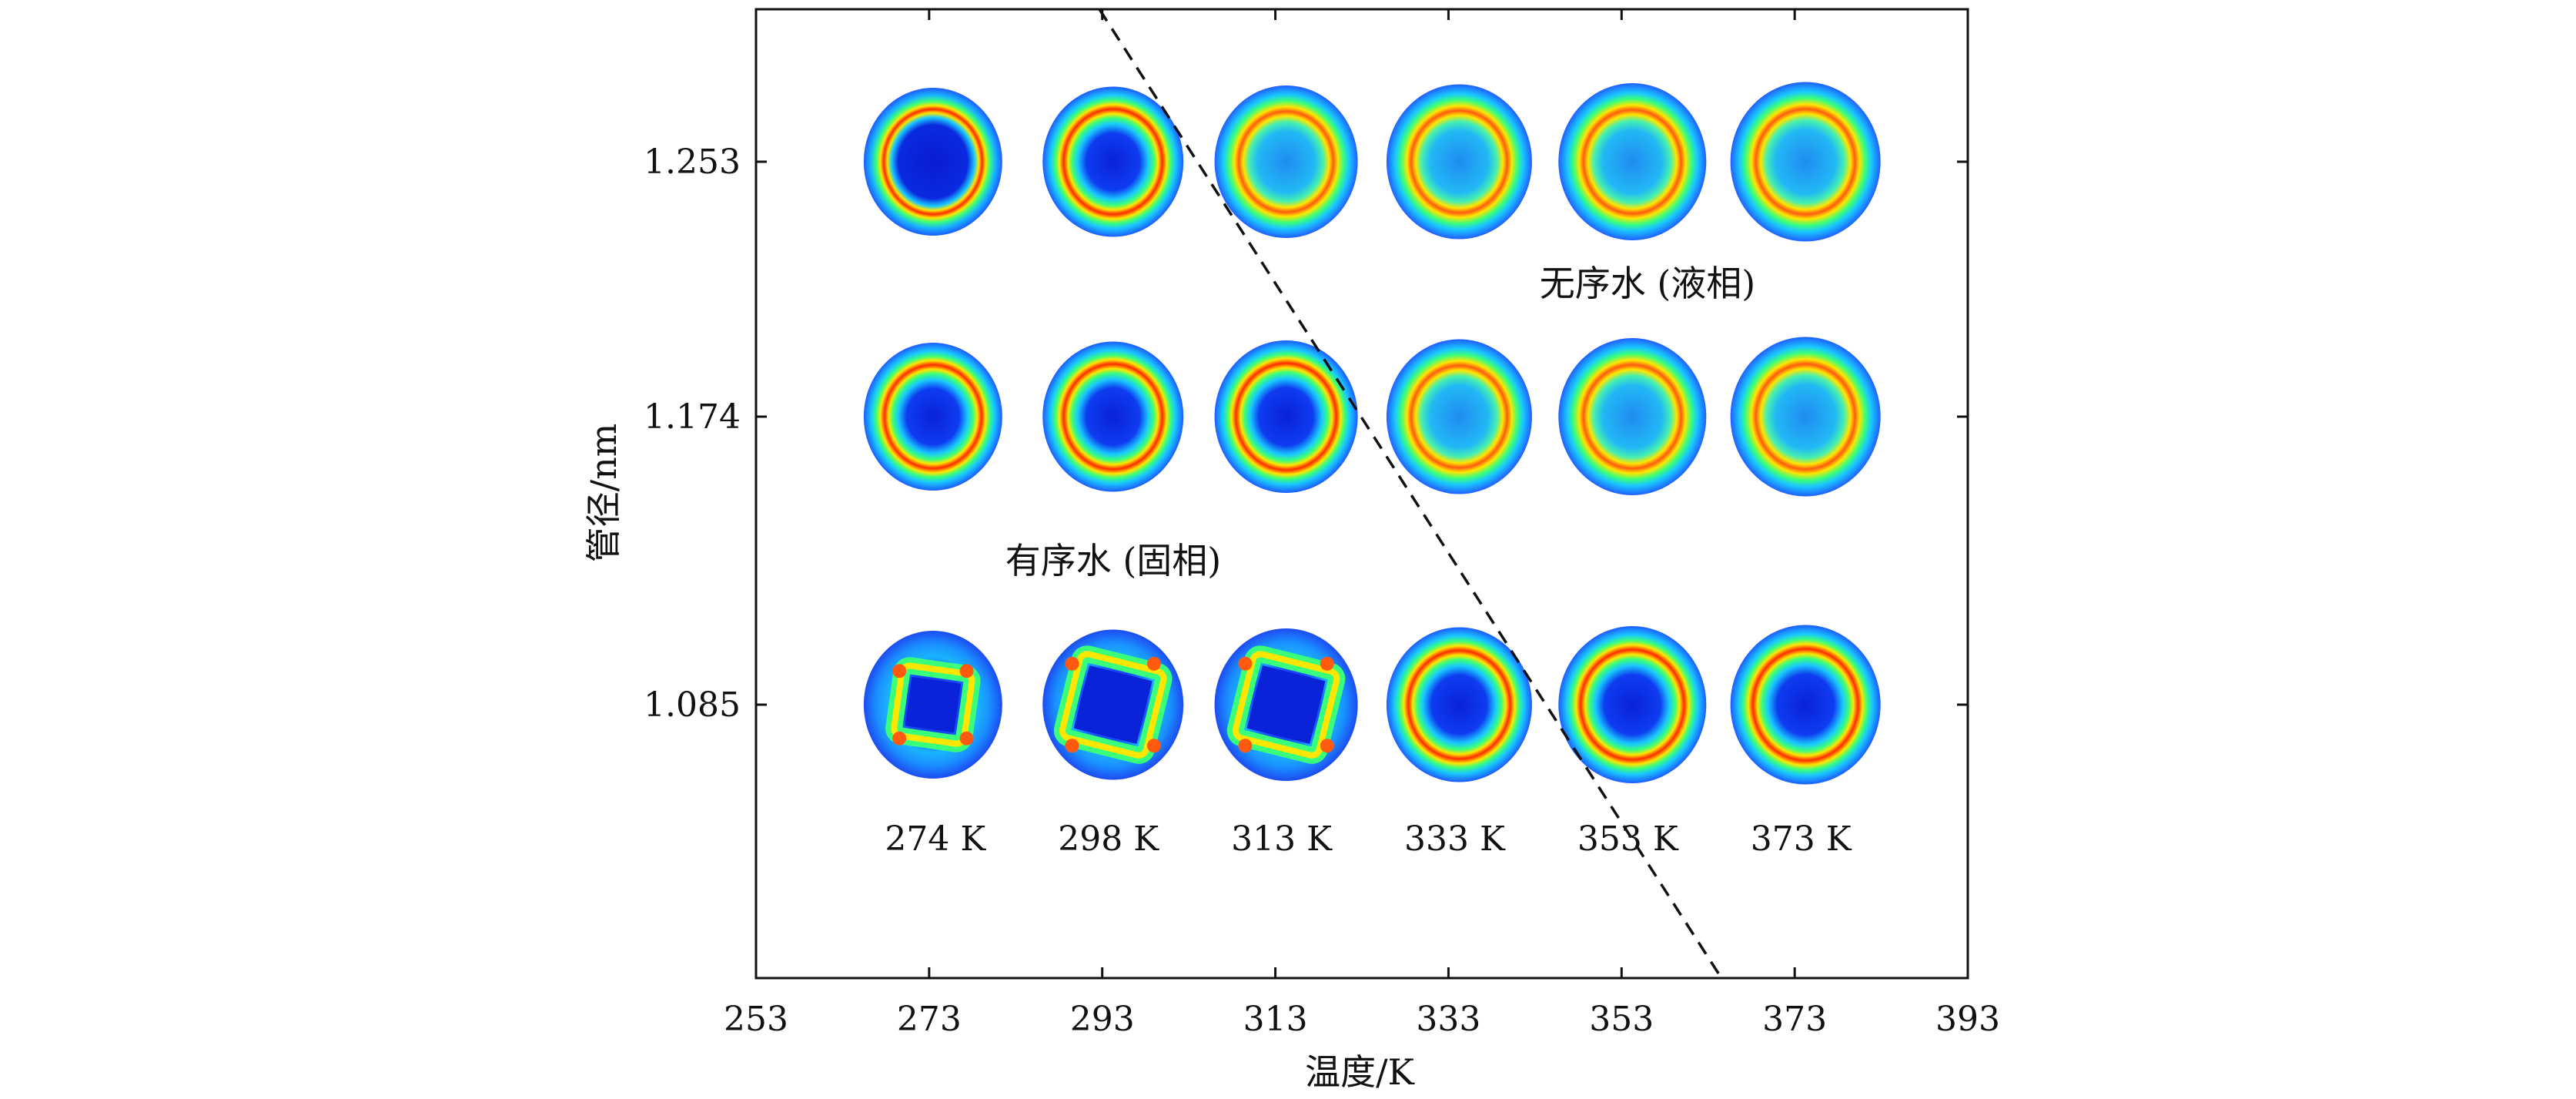  What do you see at coordinates (1968, 1020) in the screenshot?
I see `x-tick-label: 393` at bounding box center [1968, 1020].